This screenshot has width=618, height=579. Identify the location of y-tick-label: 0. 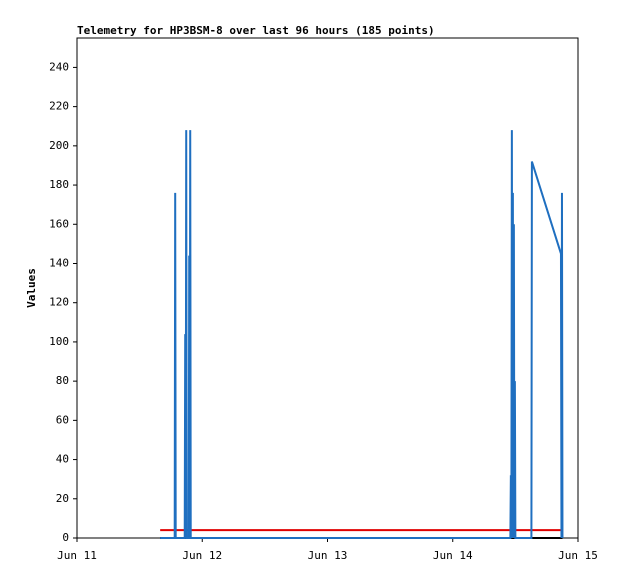
(65, 537).